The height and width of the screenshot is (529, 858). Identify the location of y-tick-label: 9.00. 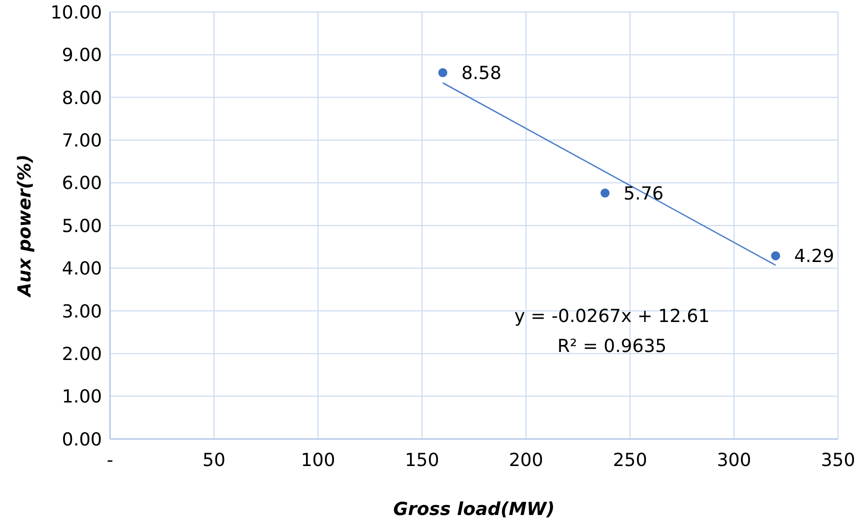
(82, 55).